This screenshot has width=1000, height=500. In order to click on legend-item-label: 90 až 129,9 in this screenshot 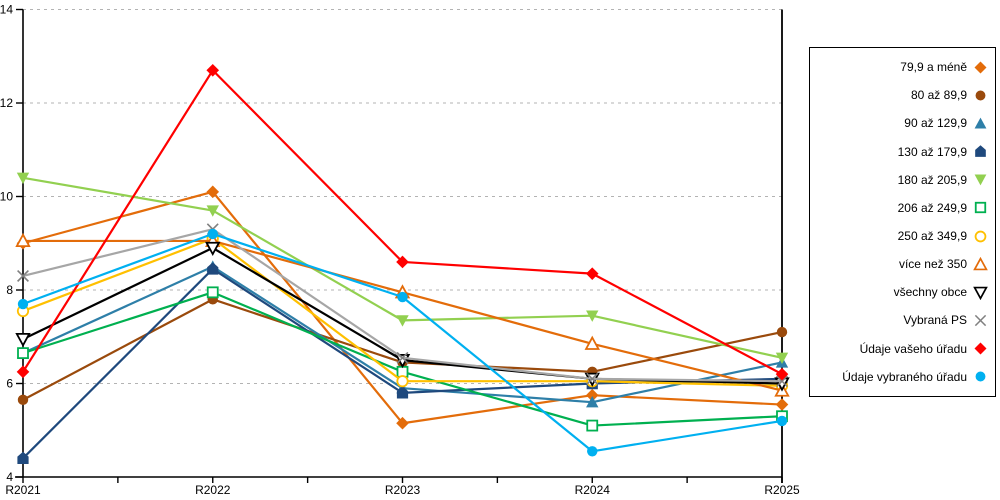, I will do `click(935, 123)`.